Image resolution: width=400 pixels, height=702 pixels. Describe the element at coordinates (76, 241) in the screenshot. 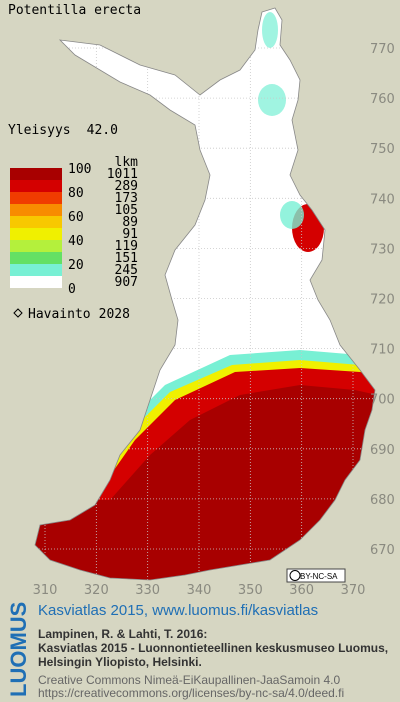

I see `legend-scale-label: 40` at that location.